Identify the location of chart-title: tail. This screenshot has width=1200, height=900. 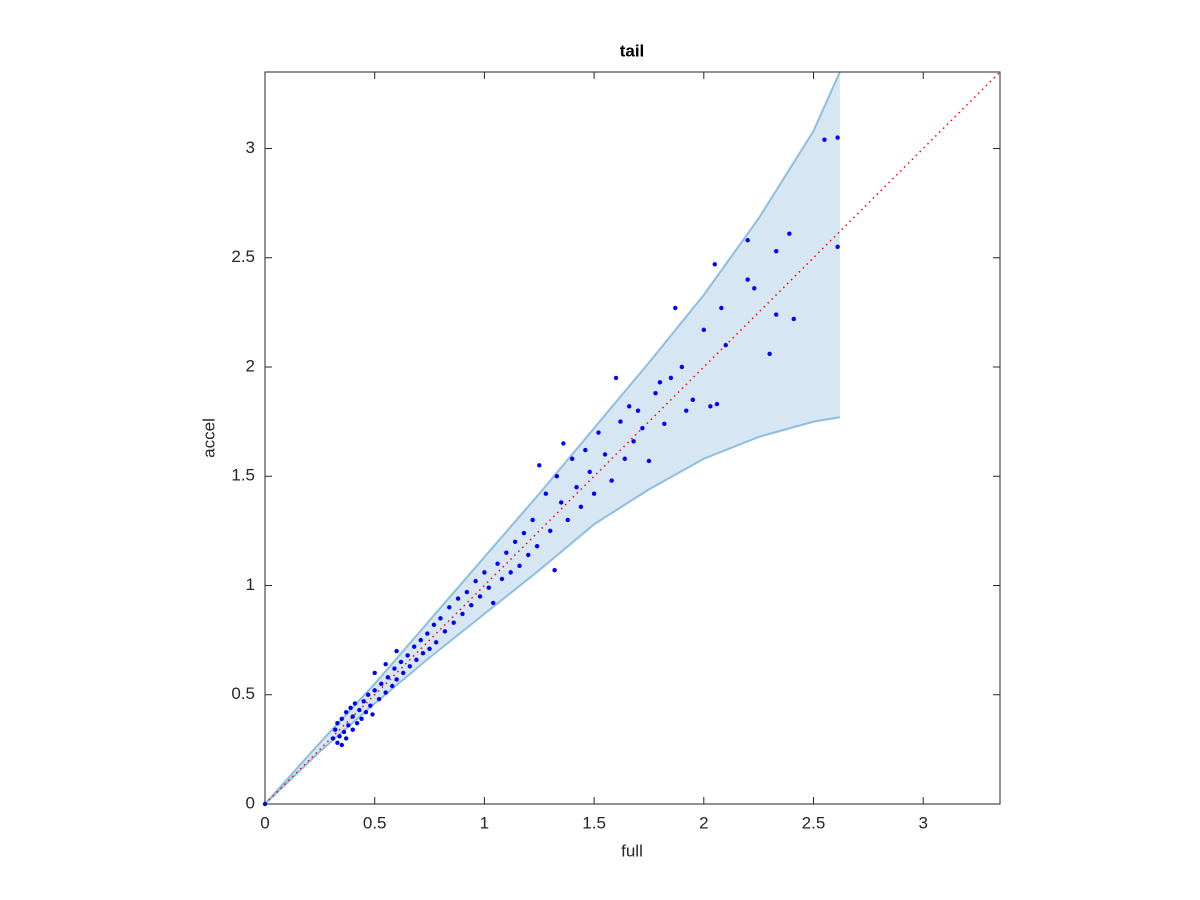
(632, 50).